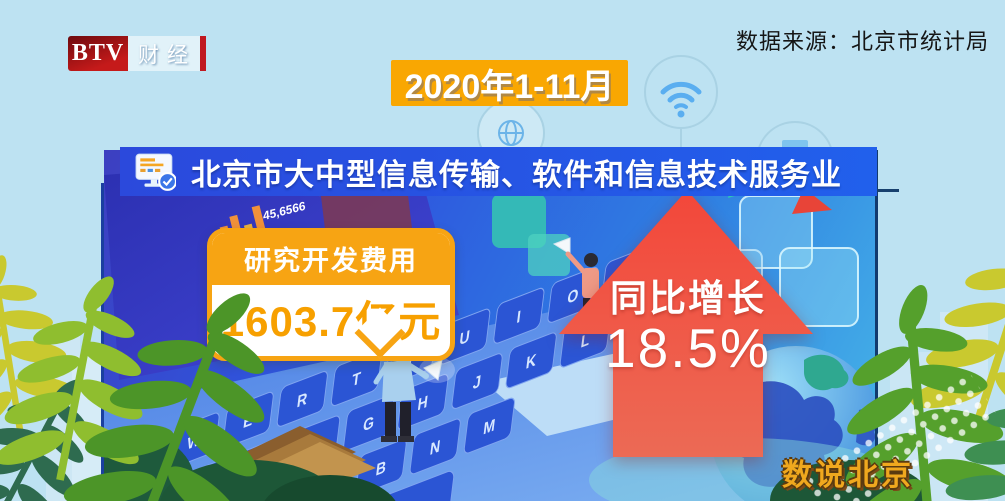  I want to click on data-source-text: 数据来源：北京市统计局, so click(862, 41).